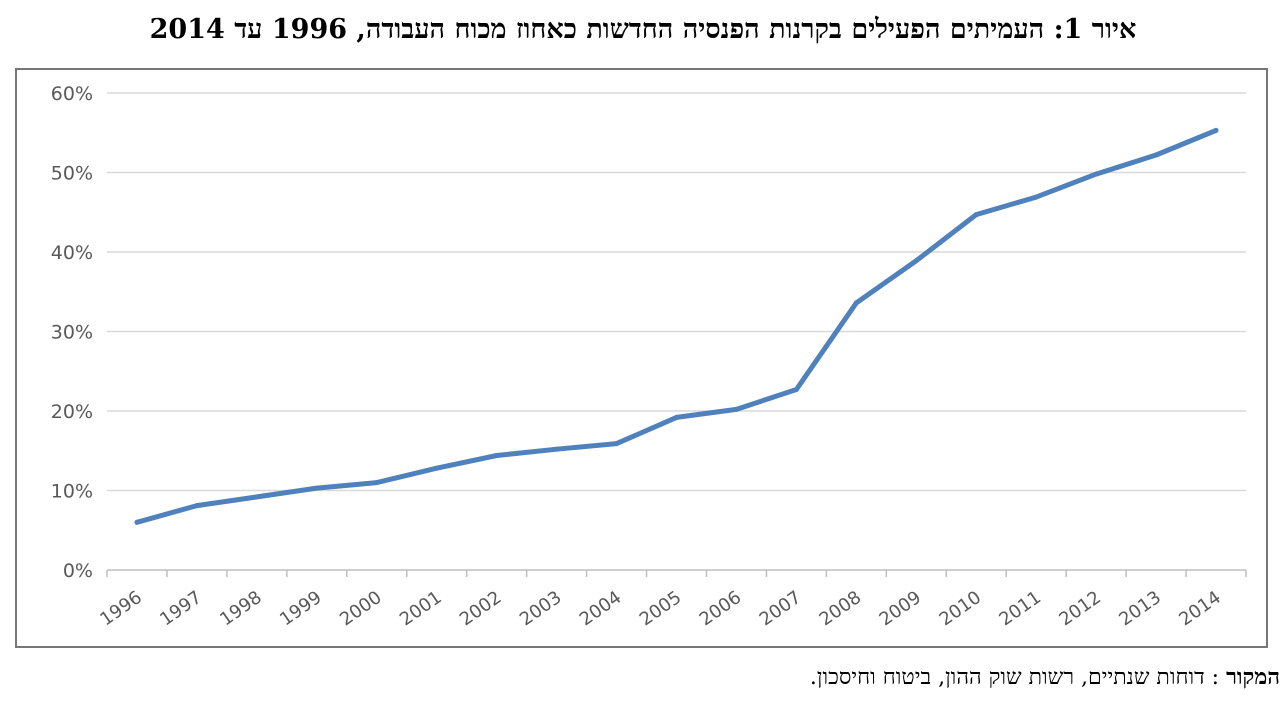 The width and height of the screenshot is (1286, 708). What do you see at coordinates (1216, 130) in the screenshot?
I see `data-point-2014` at bounding box center [1216, 130].